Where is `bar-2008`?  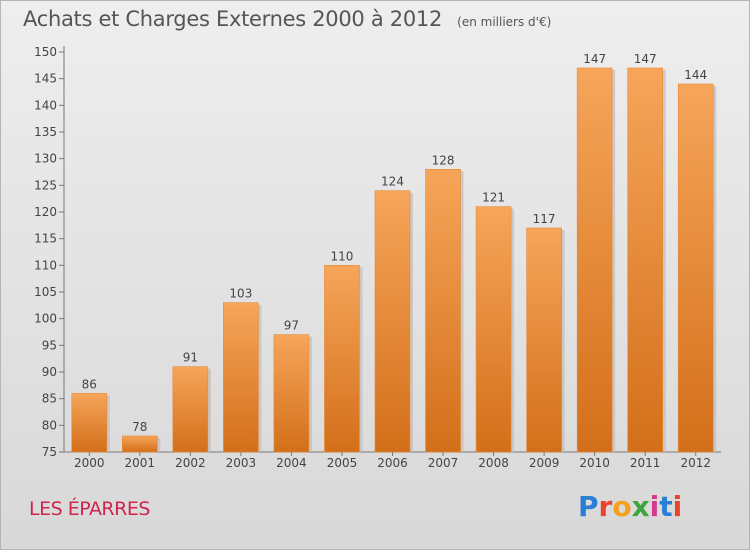
bar-2008 is located at coordinates (493, 329).